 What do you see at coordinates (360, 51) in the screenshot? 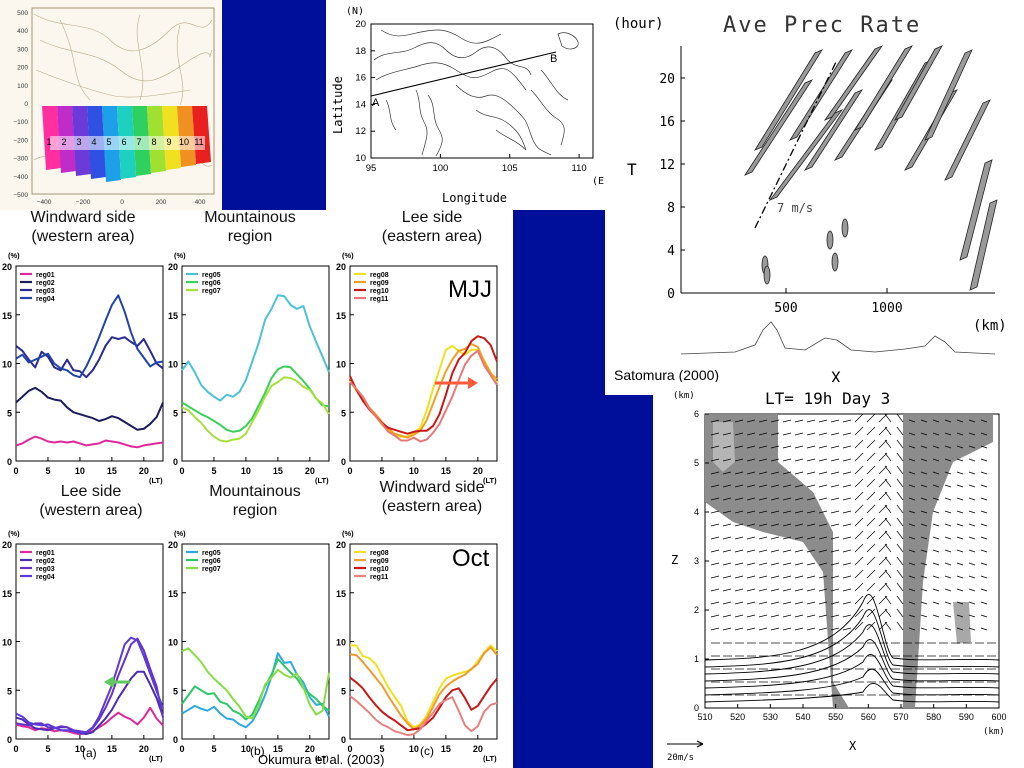
I see `topo-y-tick: 18` at bounding box center [360, 51].